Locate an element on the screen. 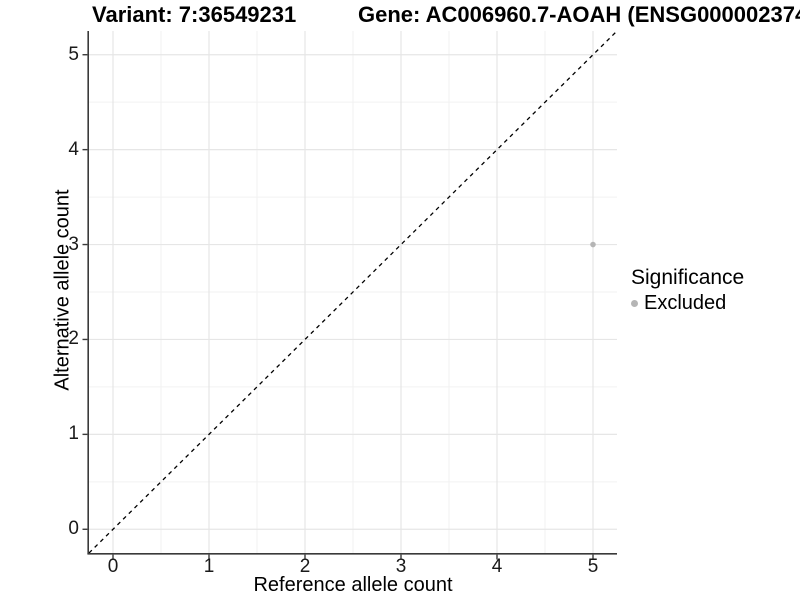 Image resolution: width=800 pixels, height=600 pixels. y-tick-label: 4 is located at coordinates (73, 149).